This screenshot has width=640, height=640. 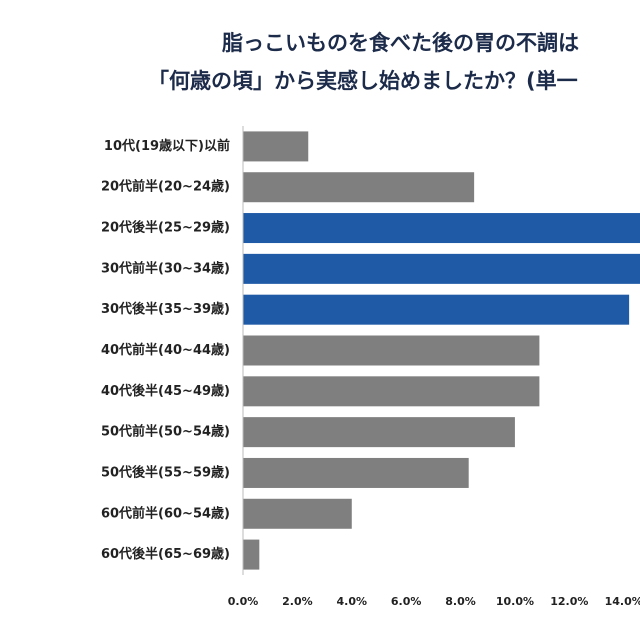 What do you see at coordinates (165, 350) in the screenshot?
I see `y-tick-label: 40代前半(40~44歳)` at bounding box center [165, 350].